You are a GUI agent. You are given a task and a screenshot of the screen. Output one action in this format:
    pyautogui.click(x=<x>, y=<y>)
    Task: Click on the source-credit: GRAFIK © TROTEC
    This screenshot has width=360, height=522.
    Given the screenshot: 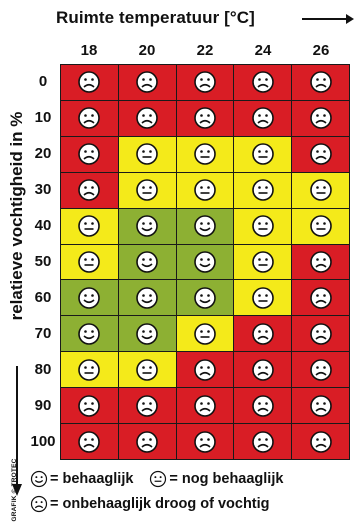 What is the action you would take?
    pyautogui.click(x=15, y=489)
    